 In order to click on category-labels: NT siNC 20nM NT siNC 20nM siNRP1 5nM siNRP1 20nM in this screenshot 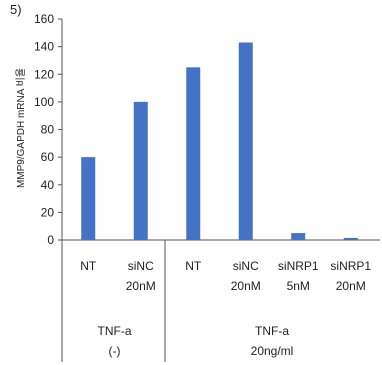, I will do `click(225, 276)`.